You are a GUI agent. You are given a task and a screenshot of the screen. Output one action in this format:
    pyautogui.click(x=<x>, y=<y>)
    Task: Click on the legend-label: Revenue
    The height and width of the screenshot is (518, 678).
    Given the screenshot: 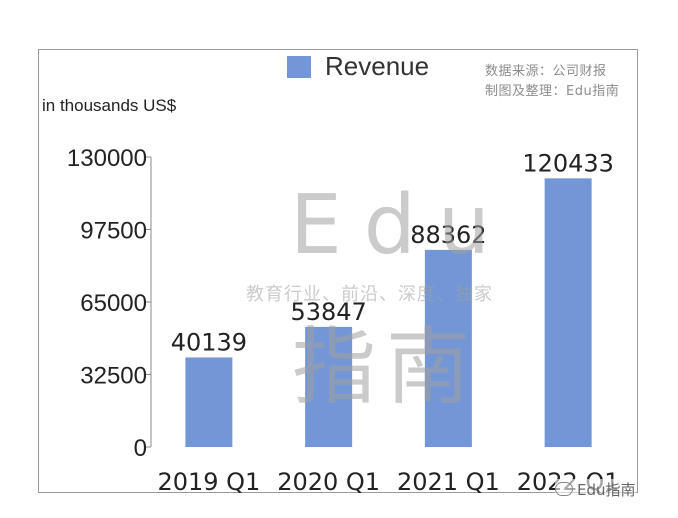 What is the action you would take?
    pyautogui.click(x=377, y=66)
    